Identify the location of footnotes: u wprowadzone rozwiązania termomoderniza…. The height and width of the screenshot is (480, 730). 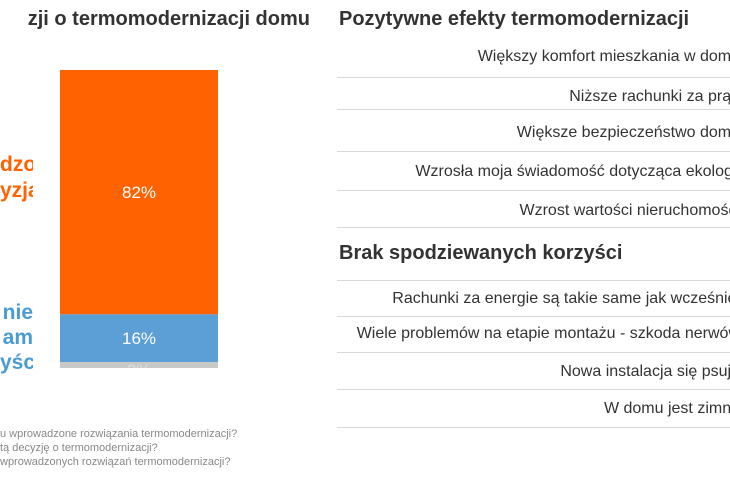
(150, 451).